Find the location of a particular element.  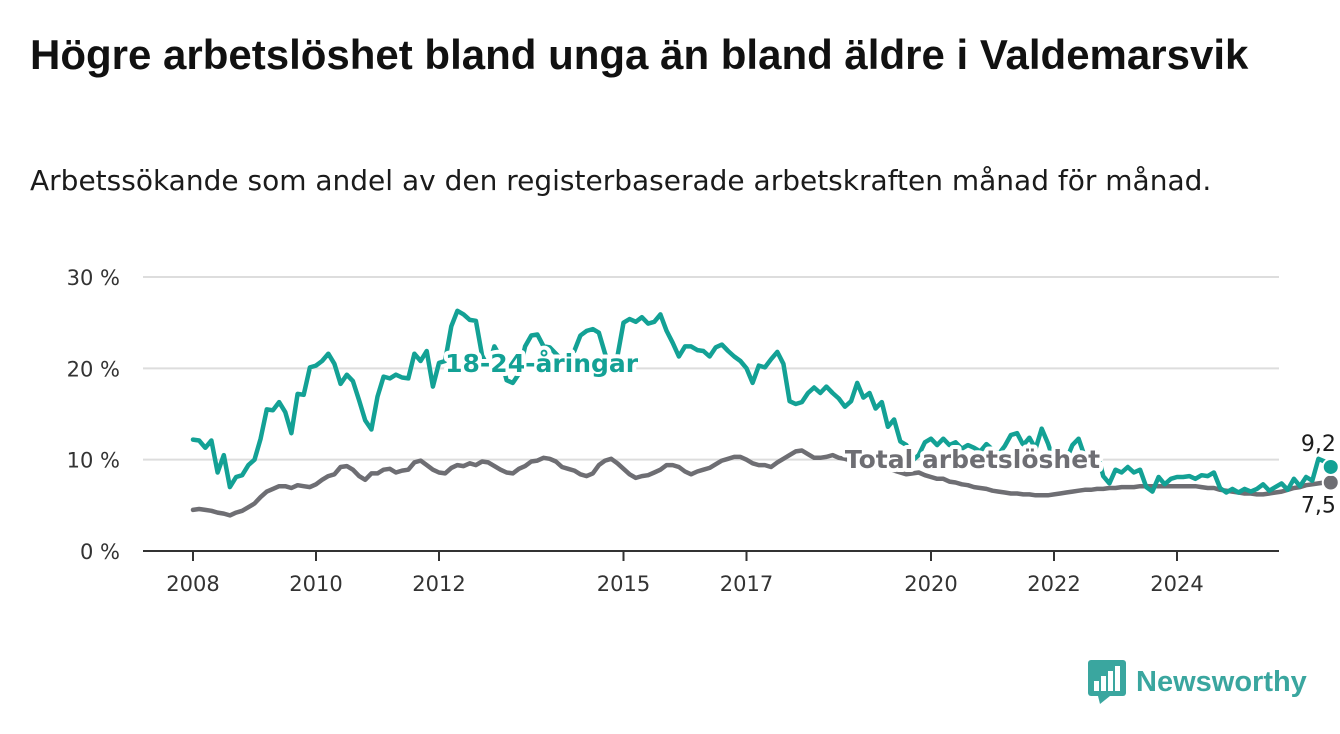

y-axis-ticks: 0 % 10 % 20 % 30 % is located at coordinates (93, 415).